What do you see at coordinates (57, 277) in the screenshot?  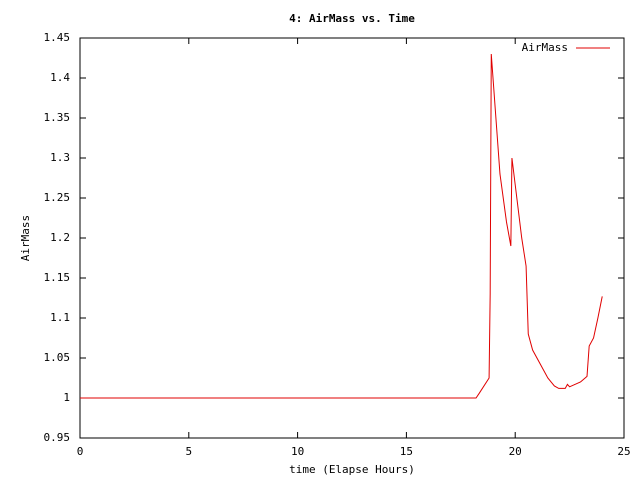 I see `y-tick-label: 1.15` at bounding box center [57, 277].